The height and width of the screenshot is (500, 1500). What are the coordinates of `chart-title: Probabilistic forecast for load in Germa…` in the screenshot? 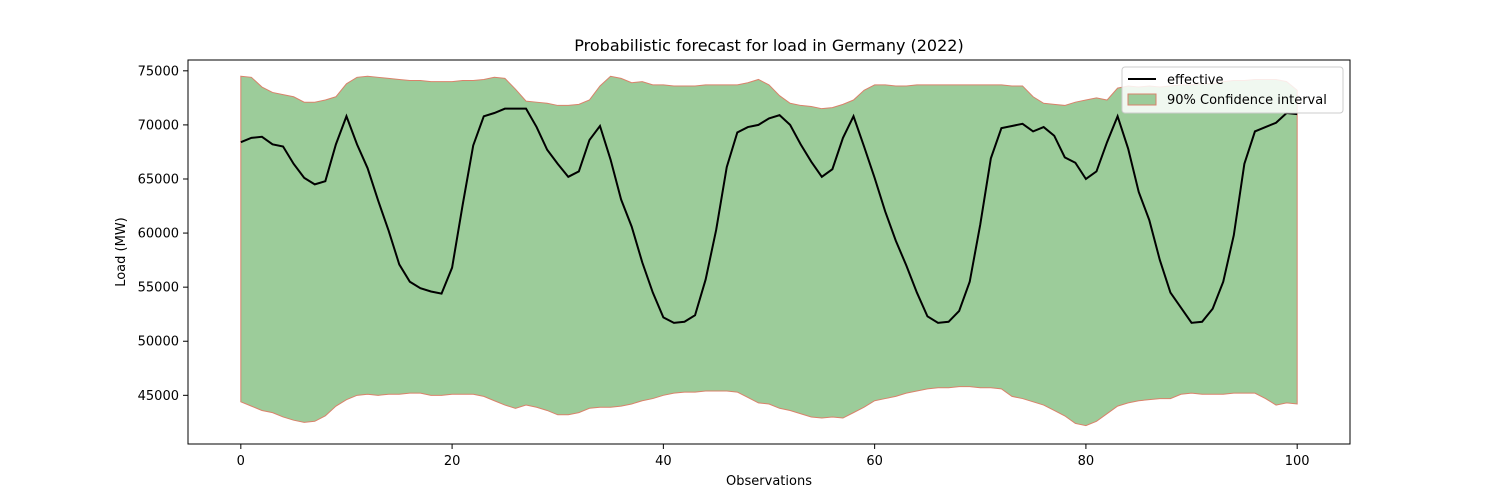 It's located at (768, 45).